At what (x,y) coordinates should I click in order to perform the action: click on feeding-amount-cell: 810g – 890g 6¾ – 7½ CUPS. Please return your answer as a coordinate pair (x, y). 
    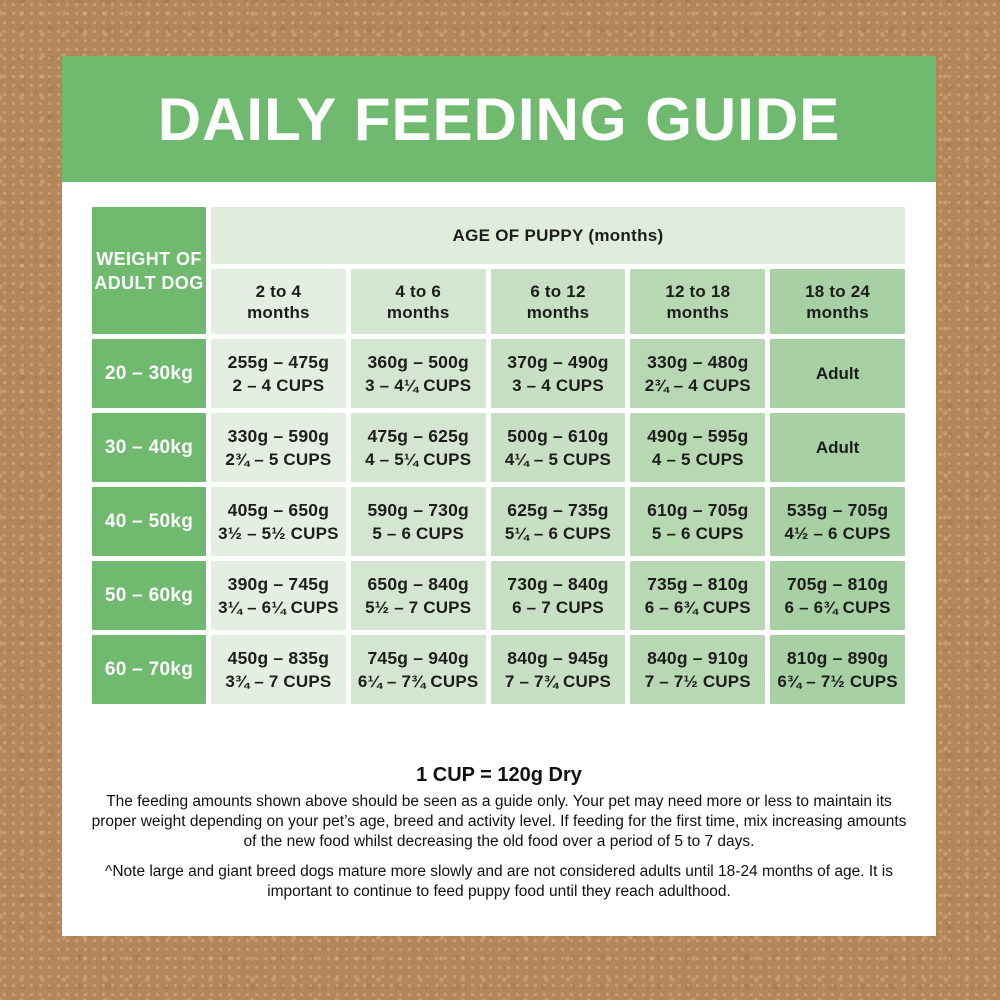
    Looking at the image, I should click on (837, 669).